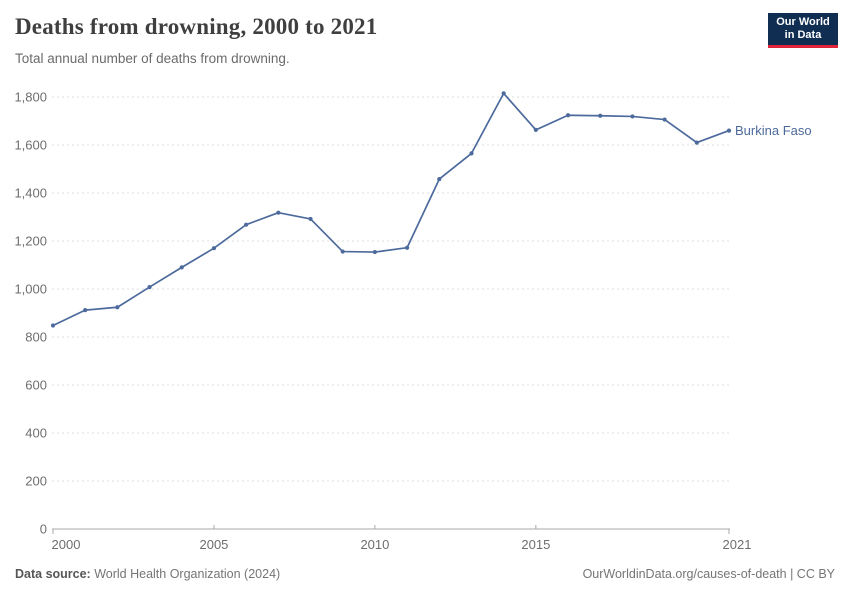 The width and height of the screenshot is (850, 600). I want to click on y-tick-label: 1,000, so click(30, 289).